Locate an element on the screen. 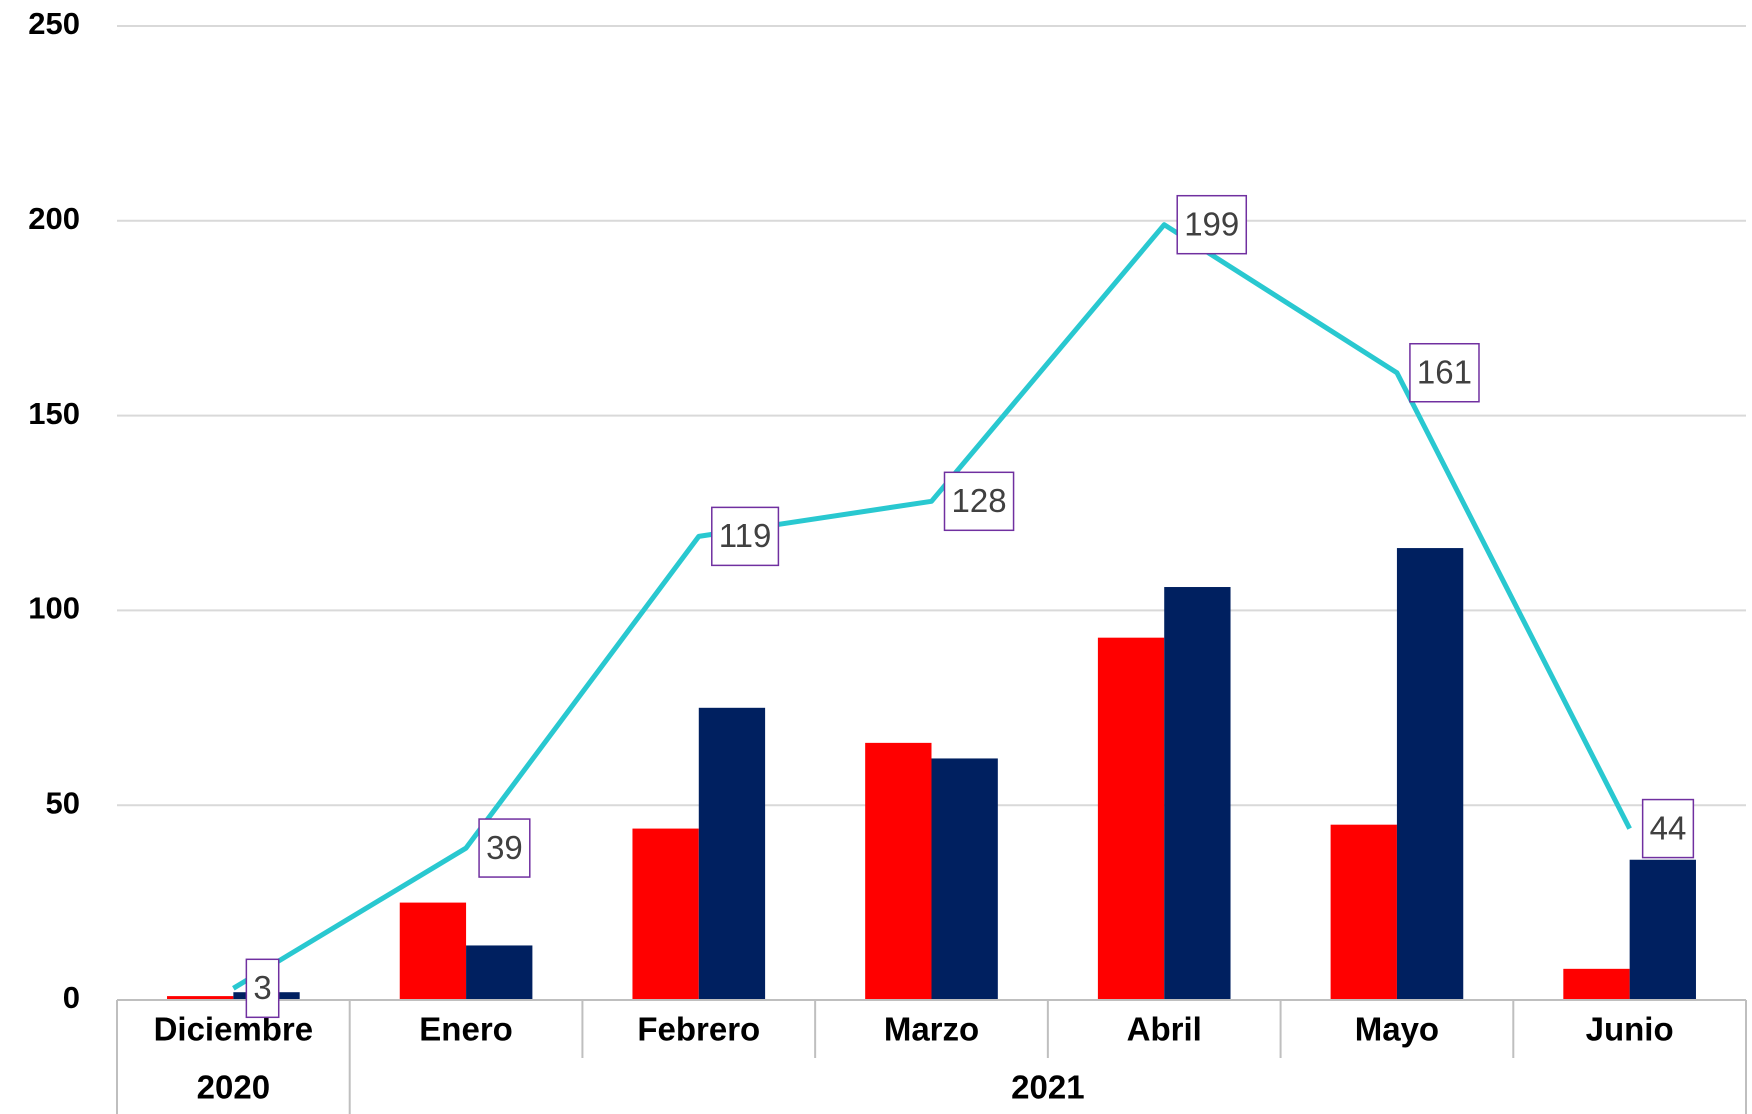  y-tick-label: 150 is located at coordinates (54, 413).